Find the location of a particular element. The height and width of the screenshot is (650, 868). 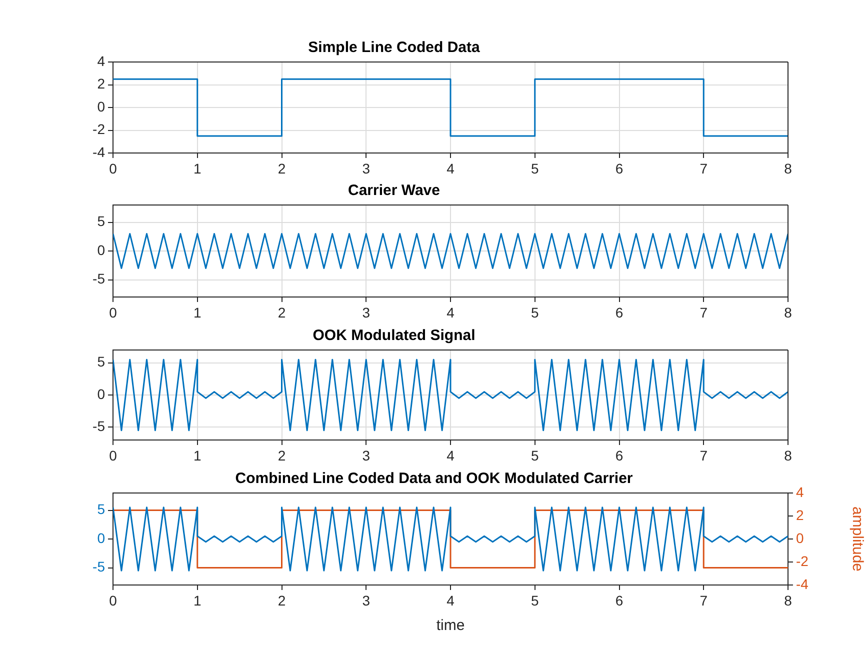

chart-title: OOK Modulated Signal is located at coordinates (394, 335).